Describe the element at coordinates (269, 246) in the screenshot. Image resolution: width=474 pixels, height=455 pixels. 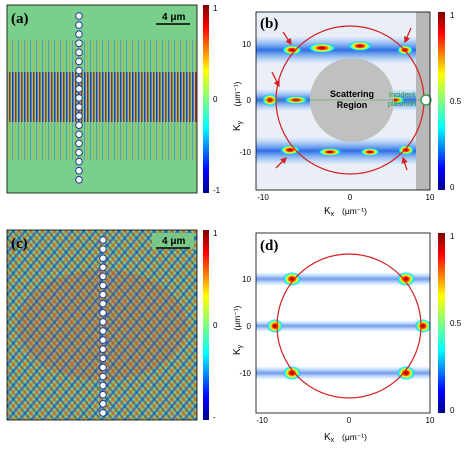
I see `panel-d-label: (d)` at that location.